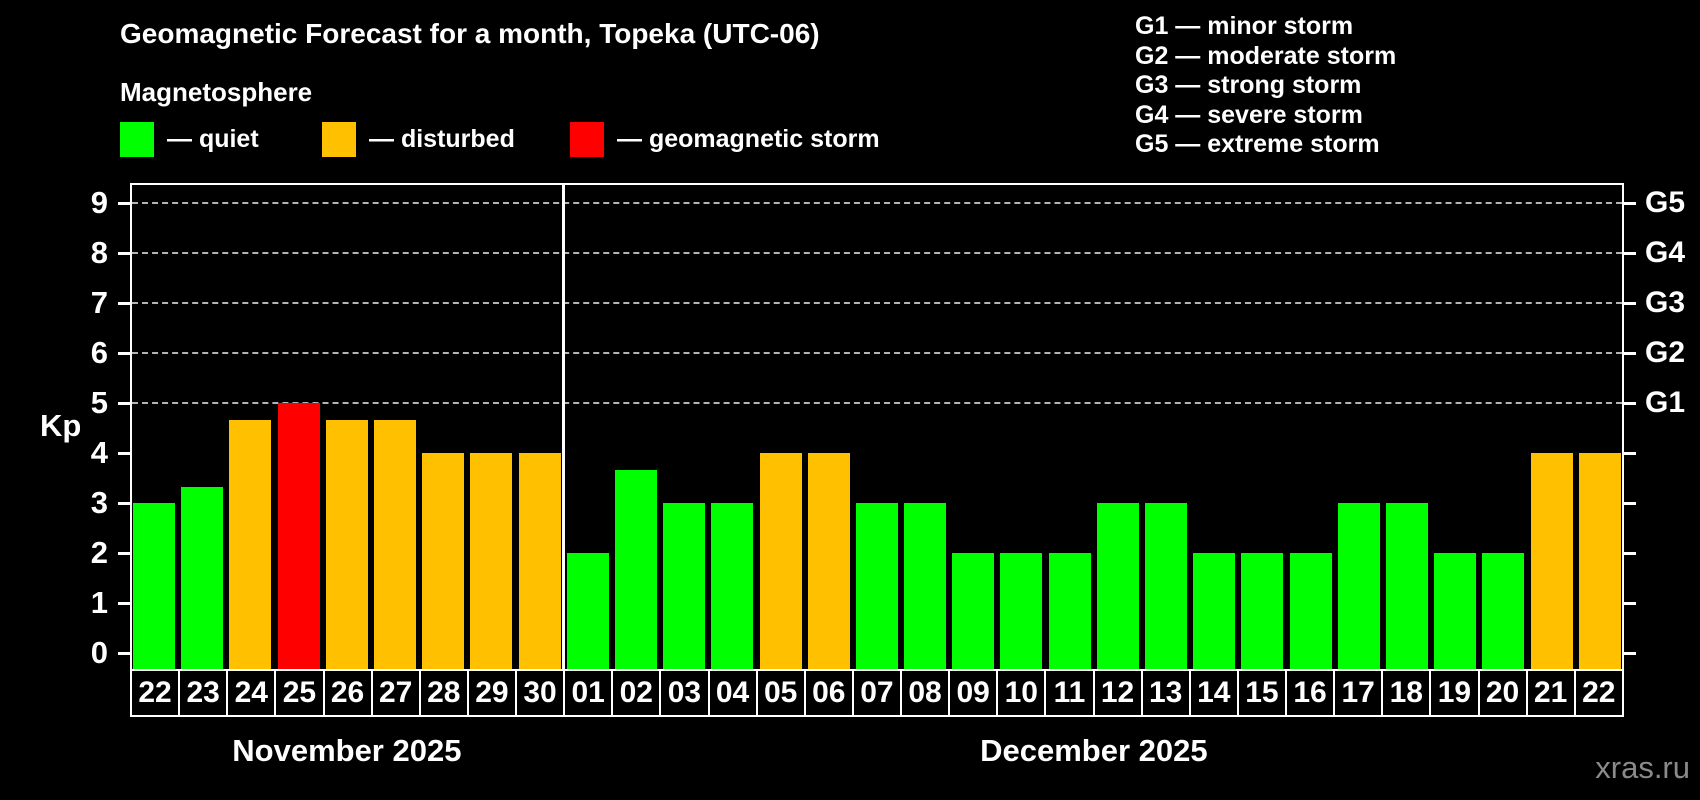 This screenshot has width=1700, height=800. Describe the element at coordinates (339, 139) in the screenshot. I see `disturbed-swatch-icon` at that location.